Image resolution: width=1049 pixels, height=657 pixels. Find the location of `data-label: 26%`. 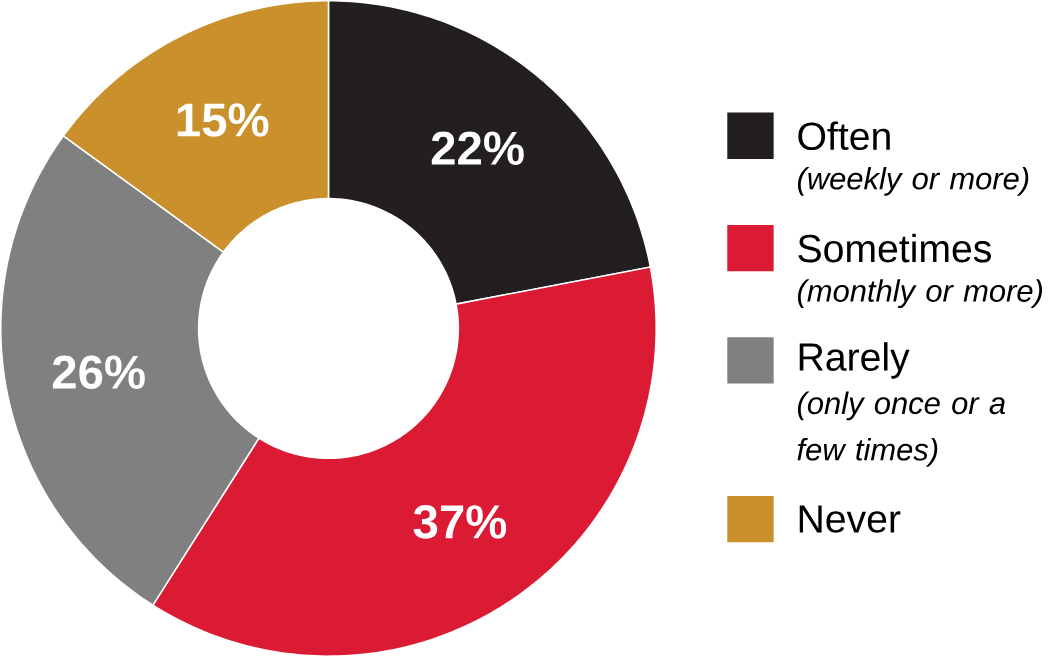

data-label: 26% is located at coordinates (98, 372).